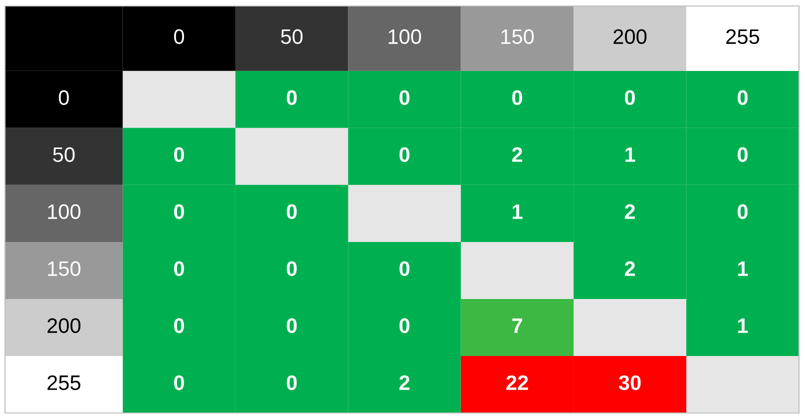  Describe the element at coordinates (64, 326) in the screenshot. I see `y-tick-label: 200` at that location.